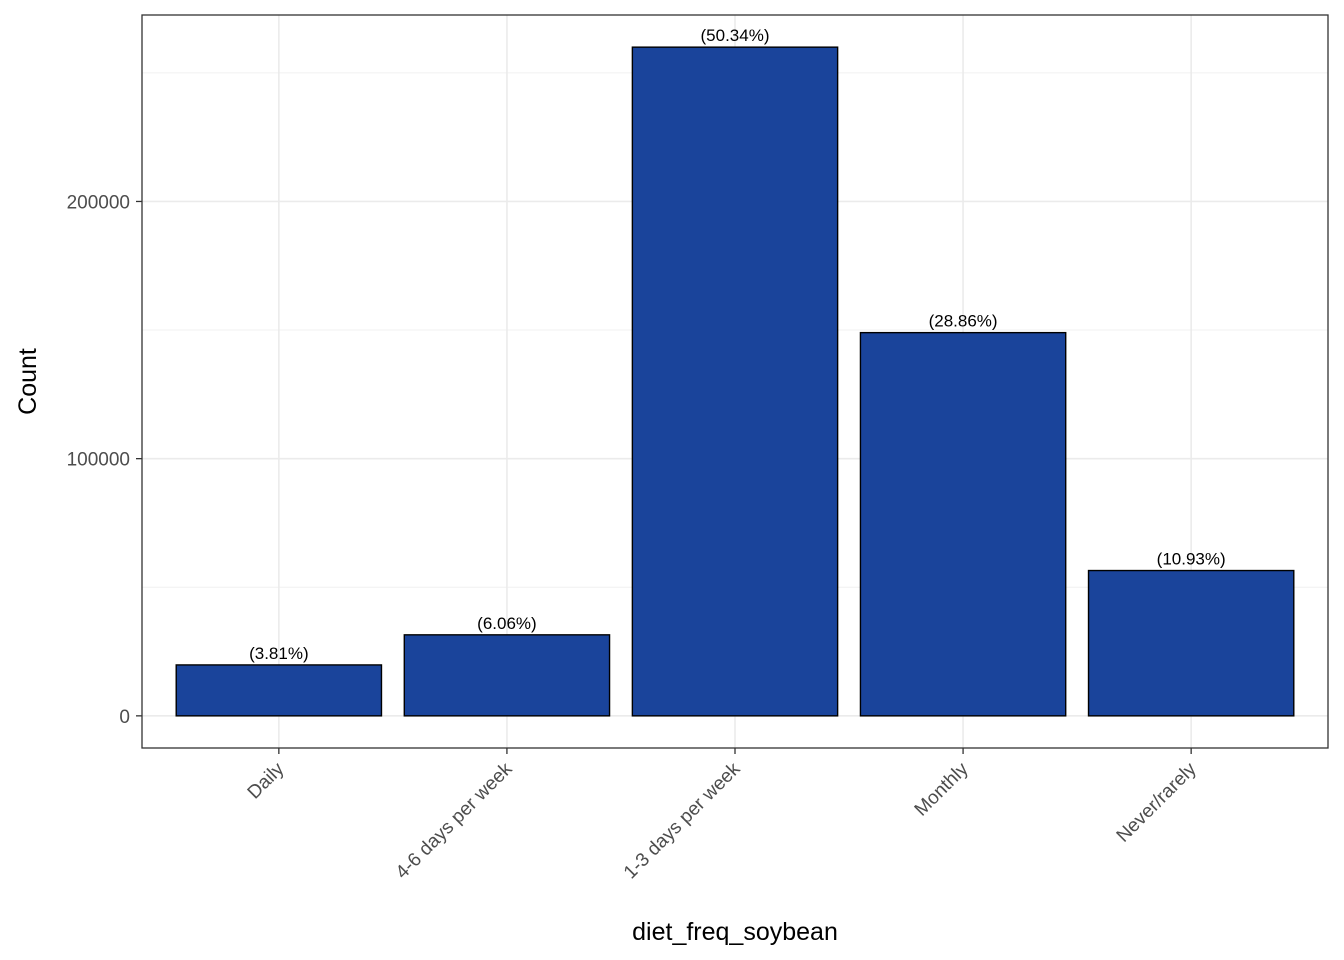 This screenshot has width=1344, height=960. What do you see at coordinates (1157, 802) in the screenshot?
I see `x-tick-label: Never/rarely` at bounding box center [1157, 802].